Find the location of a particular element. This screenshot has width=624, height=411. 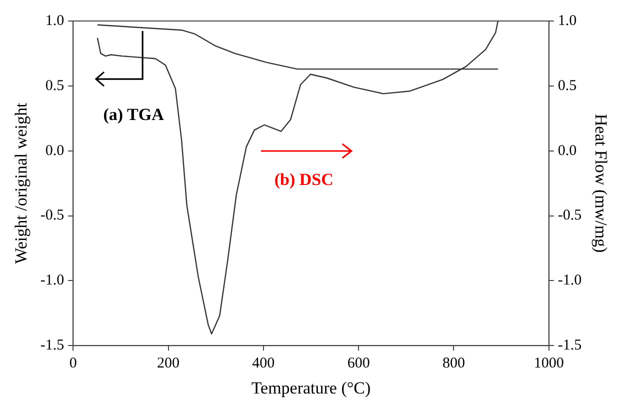

y2-tick-label: 0.5 is located at coordinates (567, 86).